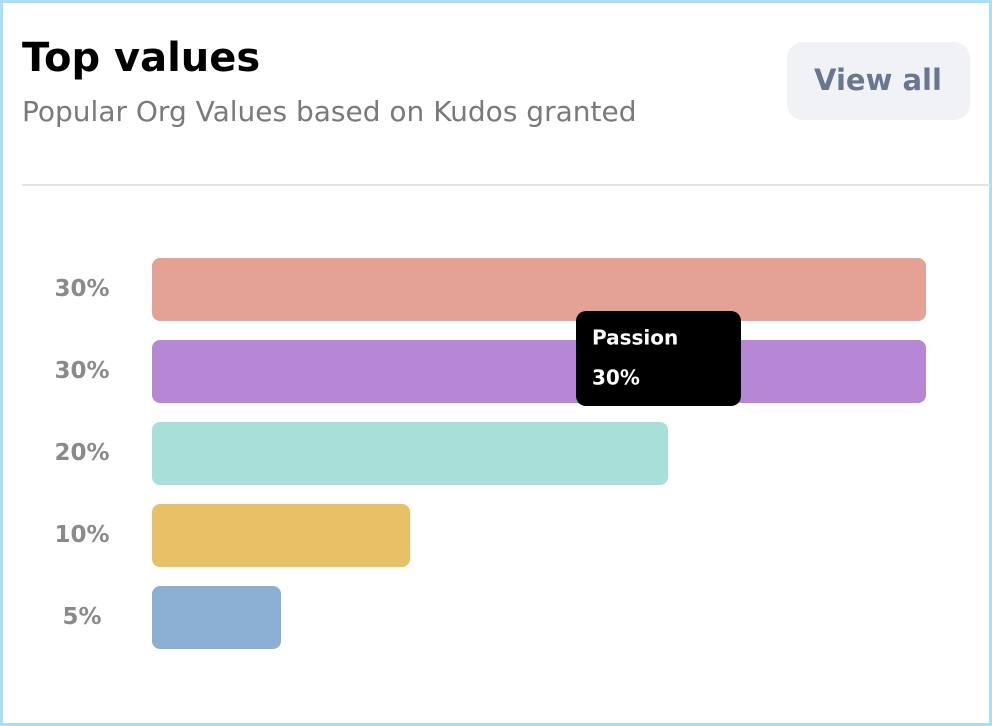 The height and width of the screenshot is (726, 992). Describe the element at coordinates (635, 338) in the screenshot. I see `tooltip-category: Passion` at that location.